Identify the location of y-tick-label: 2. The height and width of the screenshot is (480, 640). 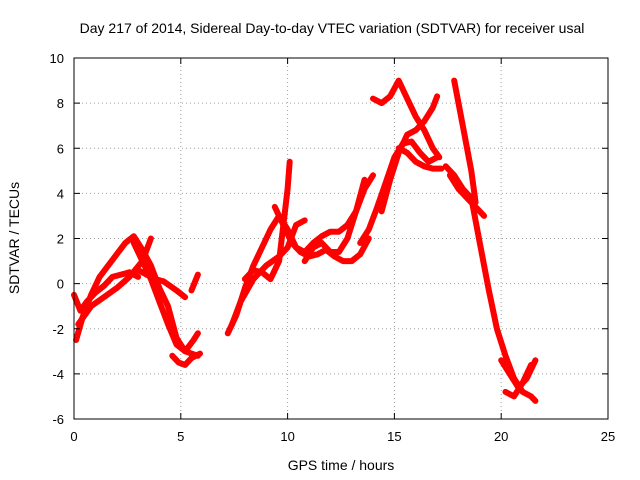
(60, 239).